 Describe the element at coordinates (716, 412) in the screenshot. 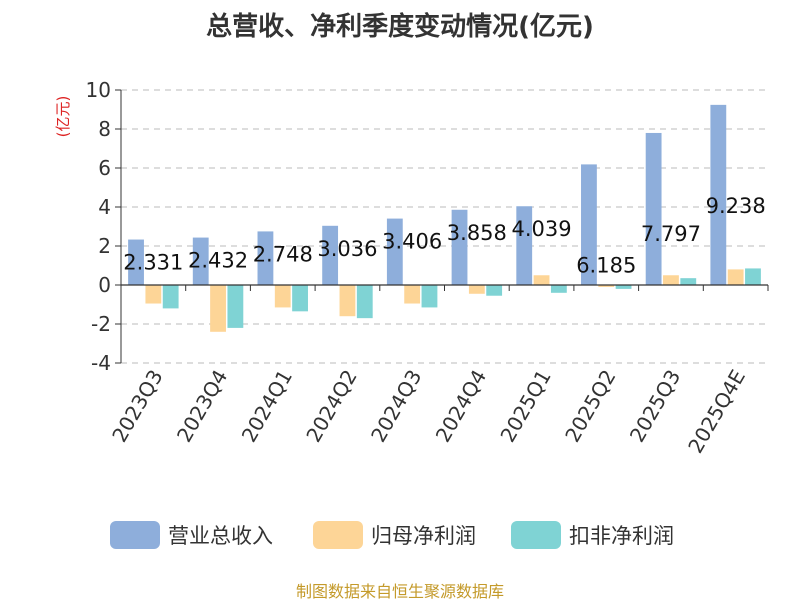

I see `x-tick-label: 2025Q4E` at that location.